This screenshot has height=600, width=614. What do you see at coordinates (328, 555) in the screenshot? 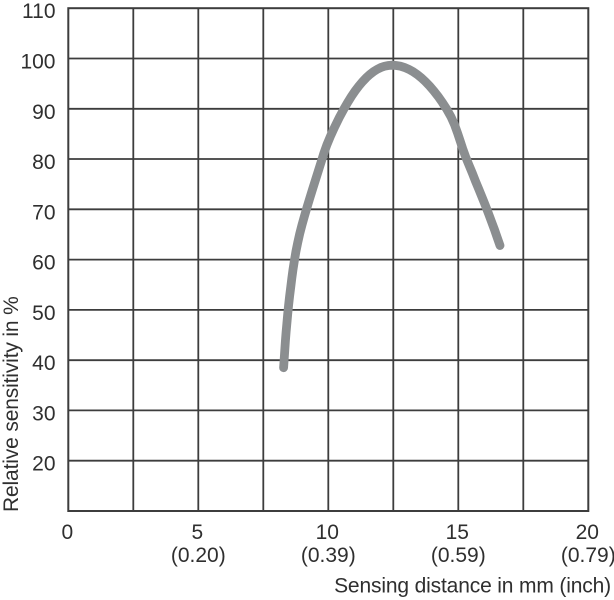
I see `svg-text: (0.39)` at bounding box center [328, 555].